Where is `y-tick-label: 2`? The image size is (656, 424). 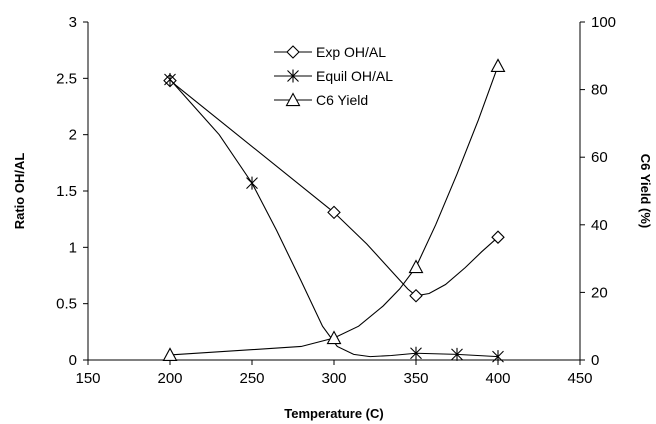
y-tick-label: 2 is located at coordinates (73, 135).